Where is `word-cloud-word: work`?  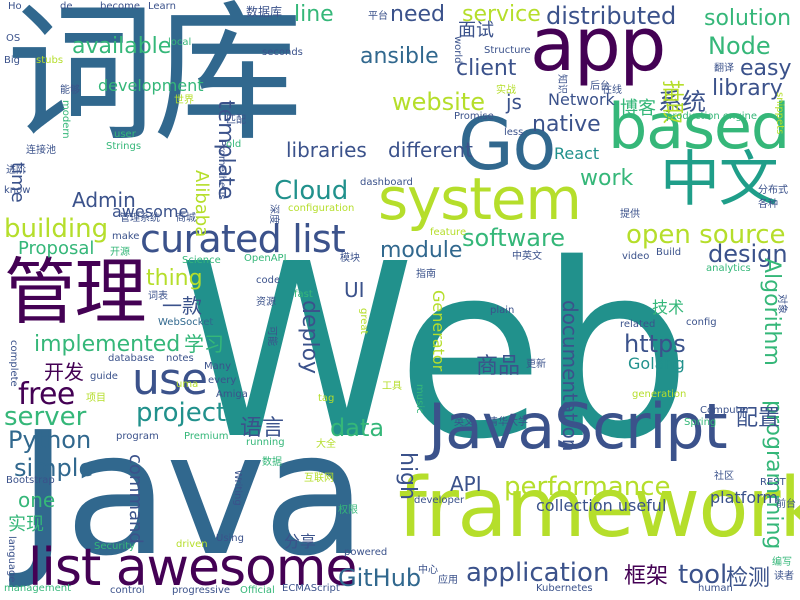 word-cloud-word: work is located at coordinates (607, 178).